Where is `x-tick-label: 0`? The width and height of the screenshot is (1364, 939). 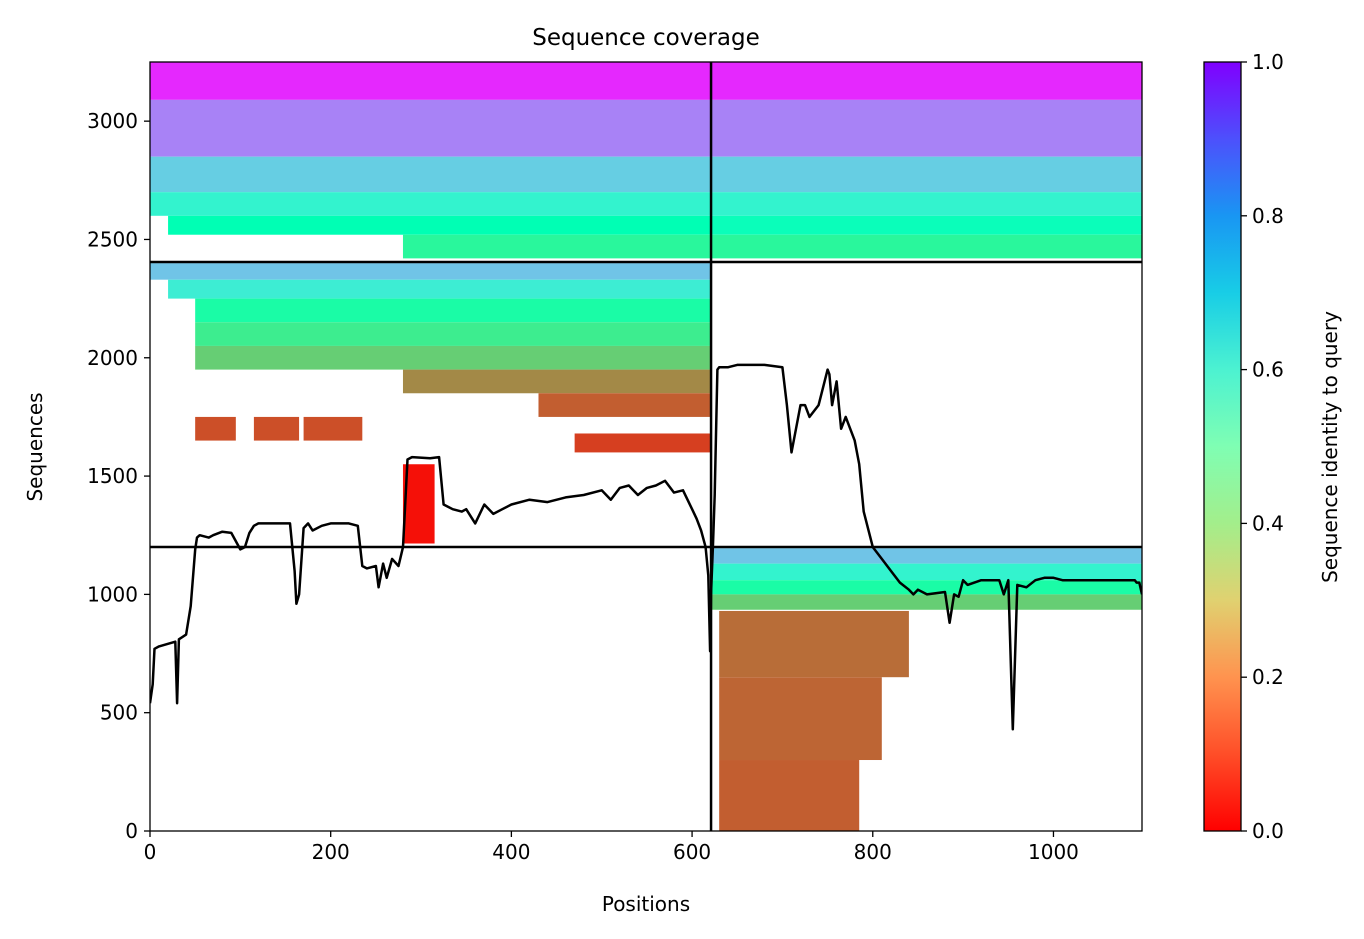
x-tick-label: 0 is located at coordinates (150, 852).